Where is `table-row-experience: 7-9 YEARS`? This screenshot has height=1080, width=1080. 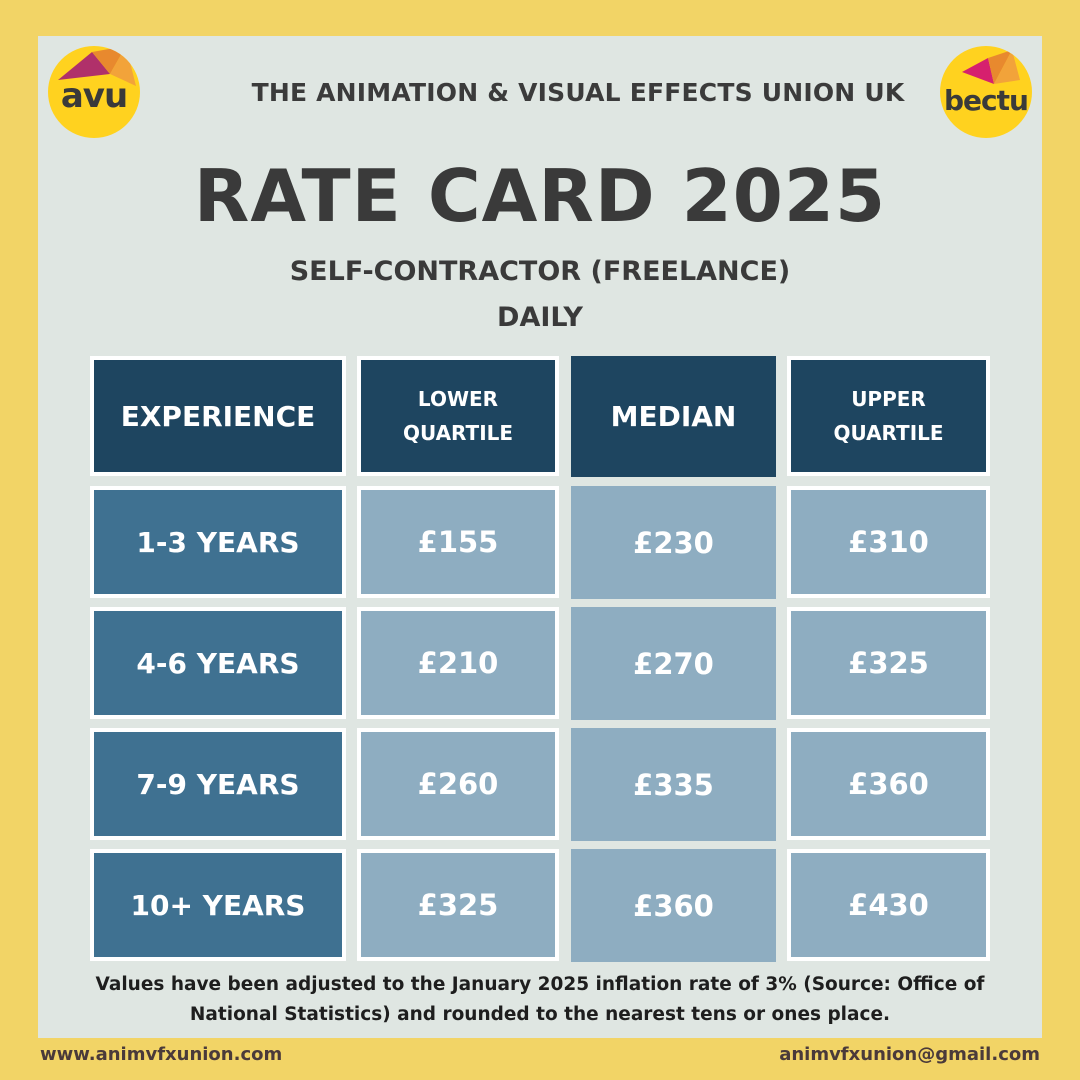
table-row-experience: 7-9 YEARS is located at coordinates (218, 784).